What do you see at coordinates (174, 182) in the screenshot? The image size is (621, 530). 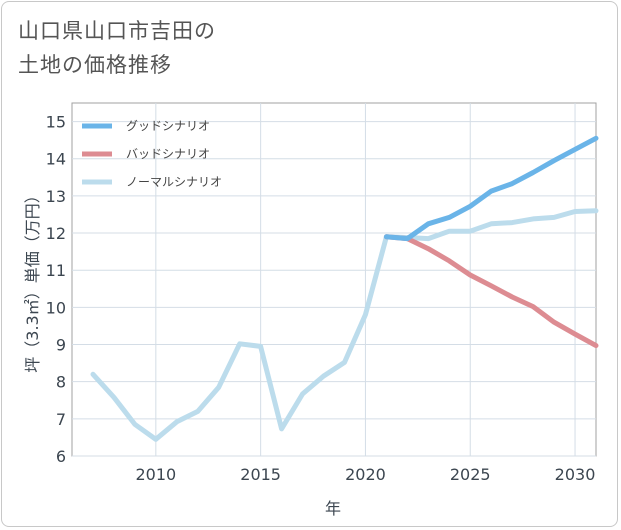 I see `legend-label: ノーマルシナリオ` at bounding box center [174, 182].